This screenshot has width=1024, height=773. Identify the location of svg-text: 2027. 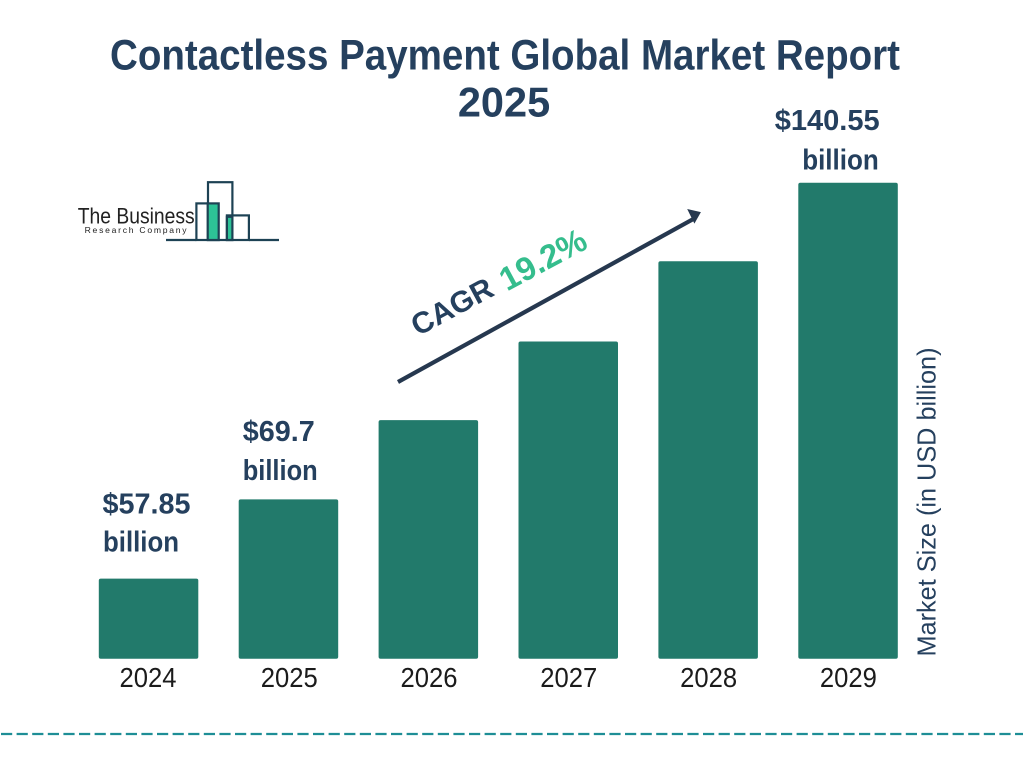
(568, 677).